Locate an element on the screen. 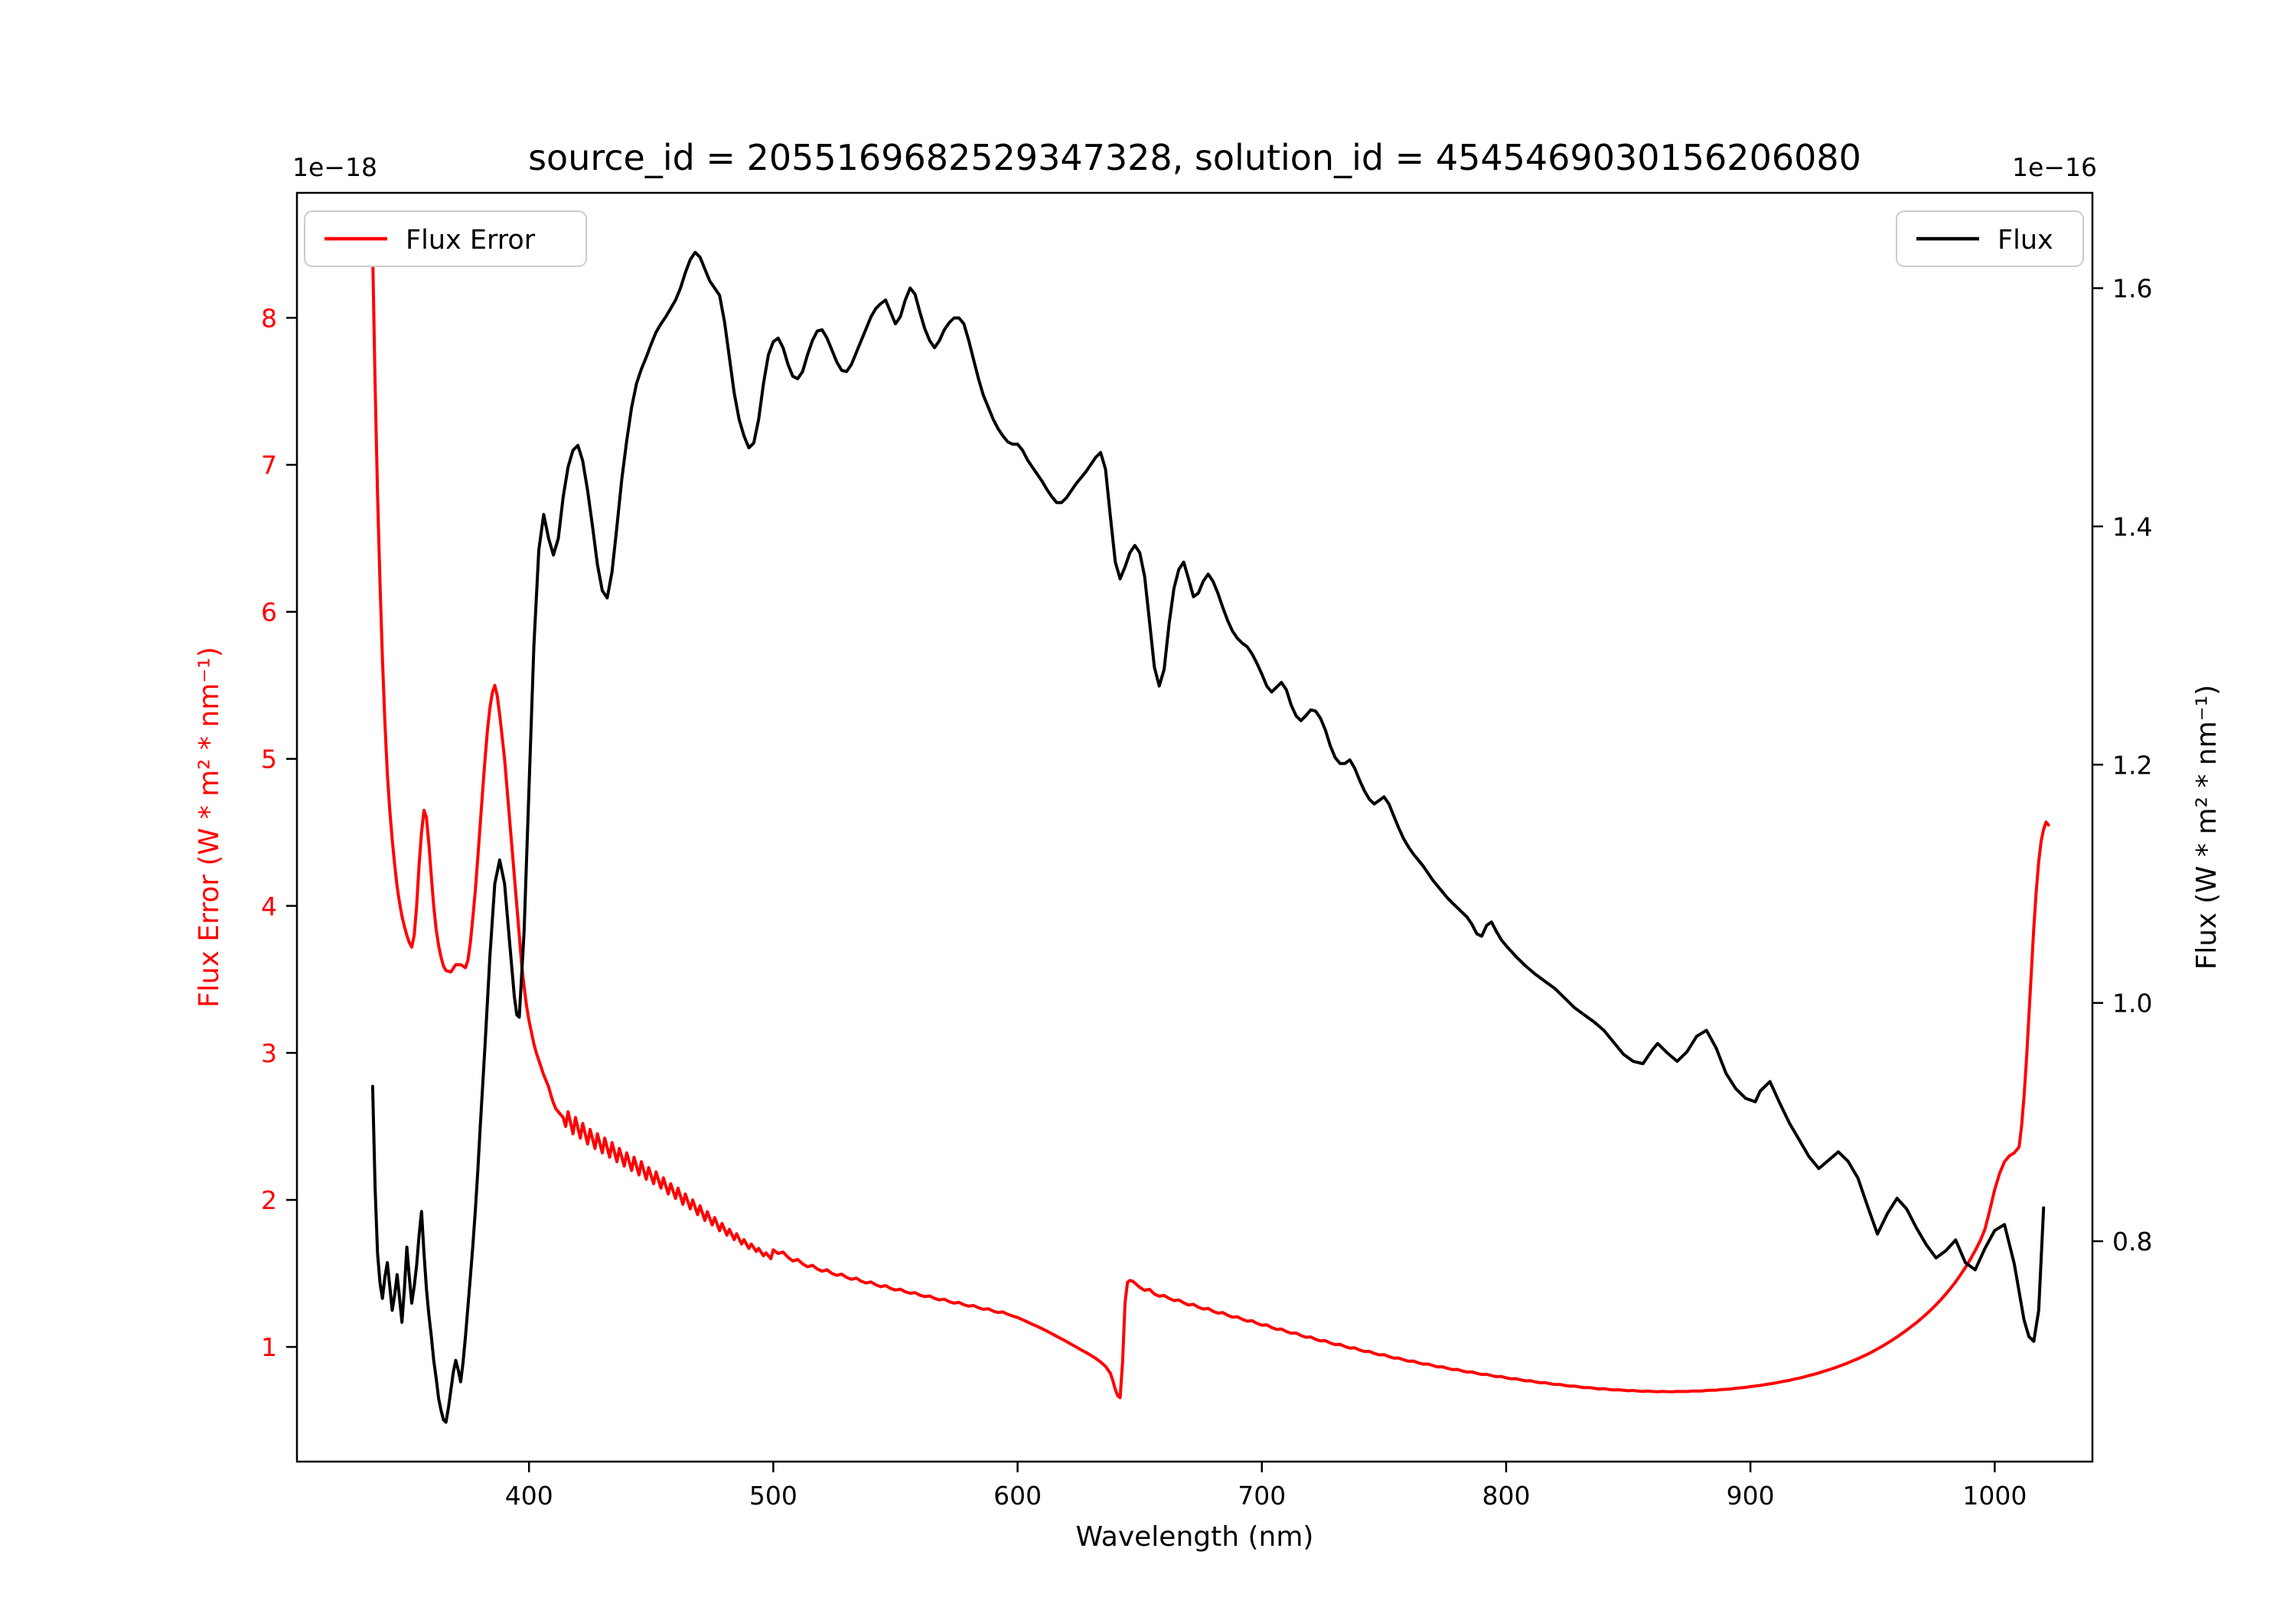 This screenshot has width=2296, height=1607. right-axis-offset-text: 1e−16 is located at coordinates (2054, 167).